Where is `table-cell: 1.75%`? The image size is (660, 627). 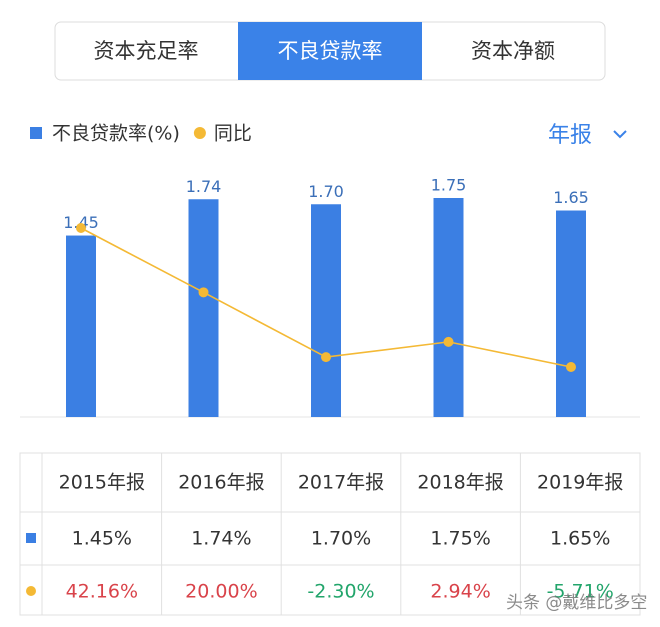 table-cell: 1.75% is located at coordinates (460, 539).